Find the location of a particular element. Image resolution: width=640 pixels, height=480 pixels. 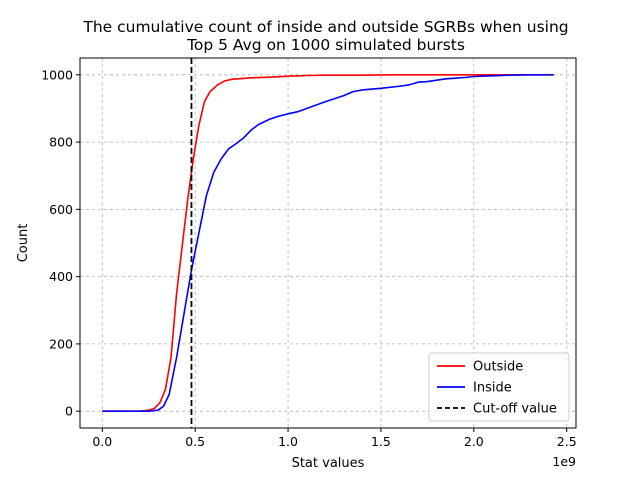

y-tick-label: 400 is located at coordinates (61, 276).